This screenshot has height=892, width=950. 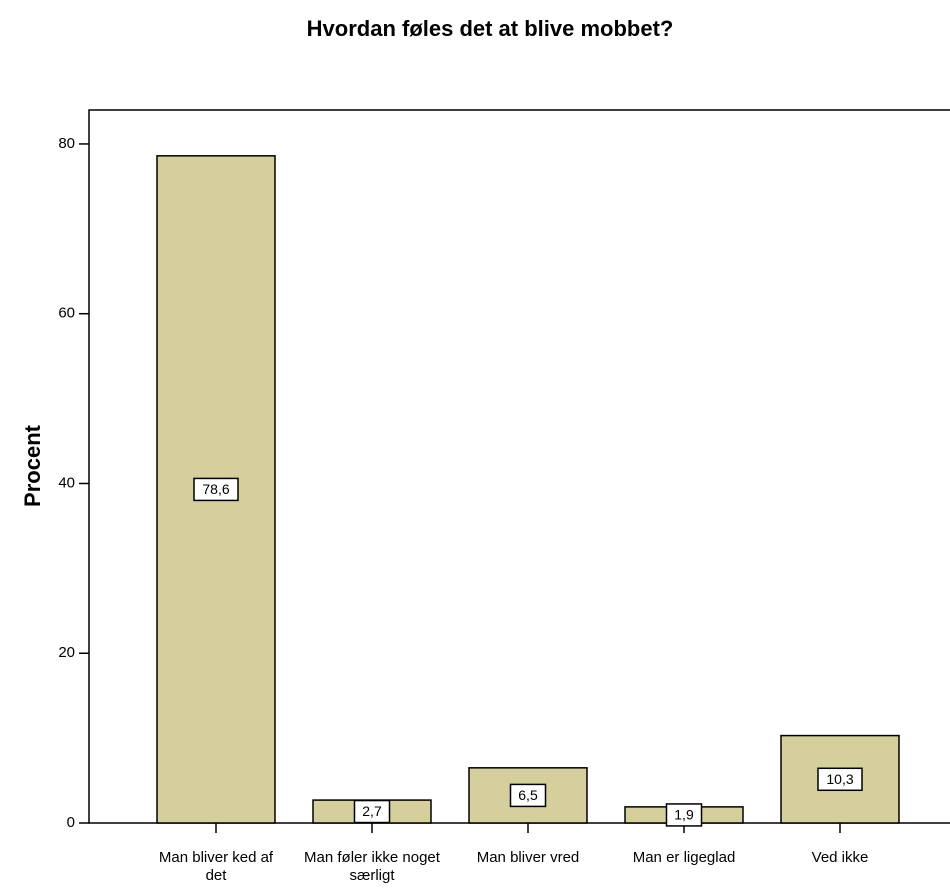 I want to click on value-label: 1,9, so click(x=684, y=815).